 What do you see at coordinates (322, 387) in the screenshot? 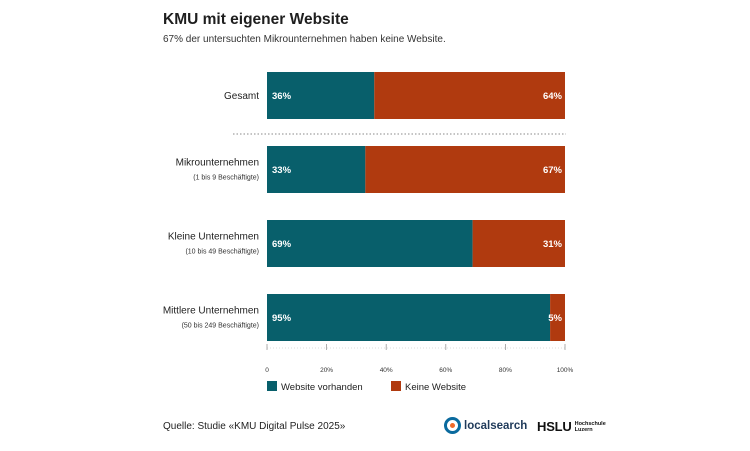
I see `legend-label-website: Website vorhanden` at bounding box center [322, 387].